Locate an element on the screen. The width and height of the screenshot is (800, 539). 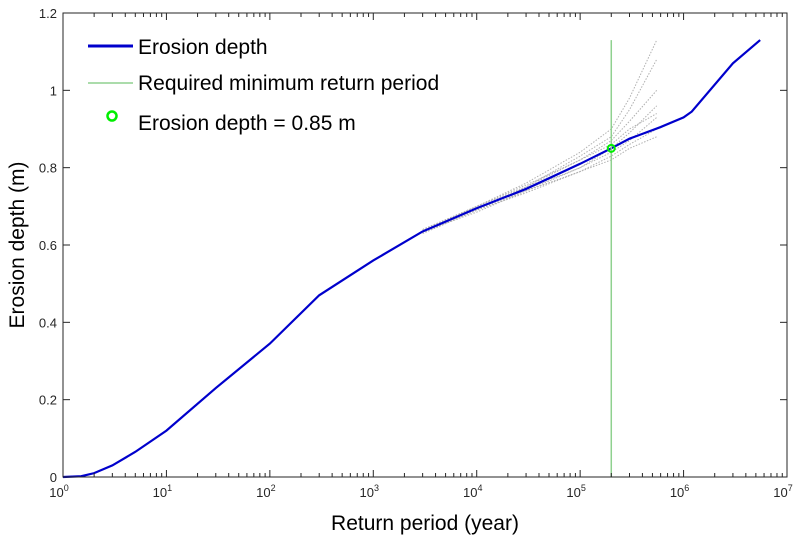
x-tick-exponent: 0 is located at coordinates (66, 488).